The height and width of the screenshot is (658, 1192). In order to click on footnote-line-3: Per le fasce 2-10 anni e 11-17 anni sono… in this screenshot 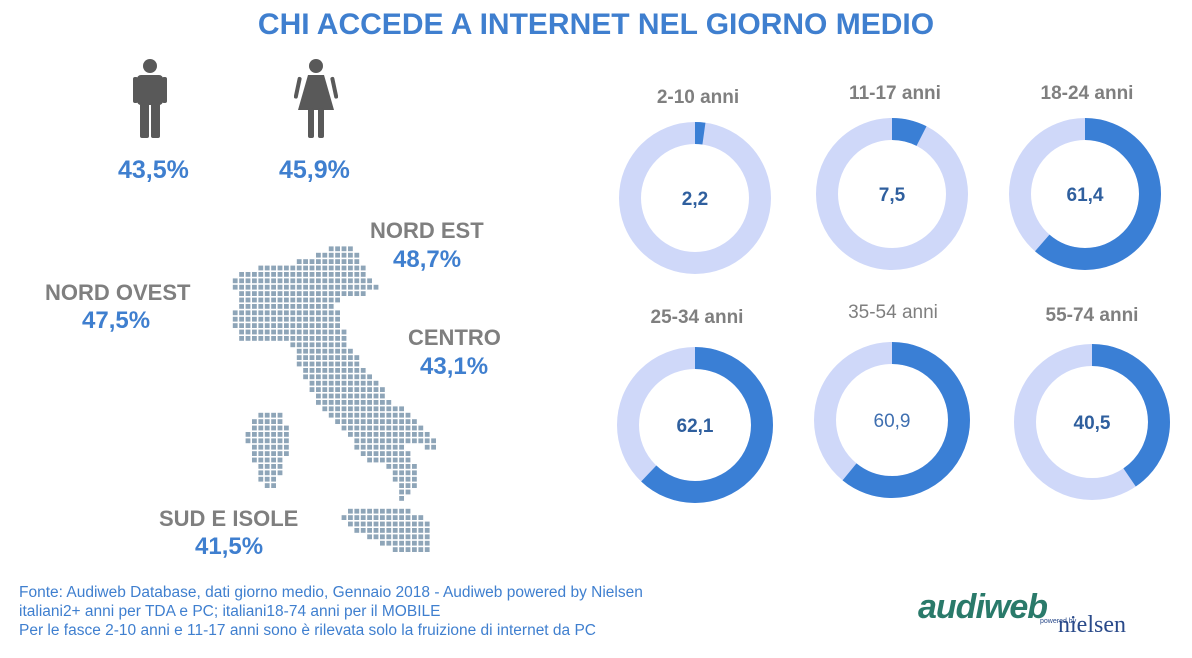, I will do `click(308, 630)`.